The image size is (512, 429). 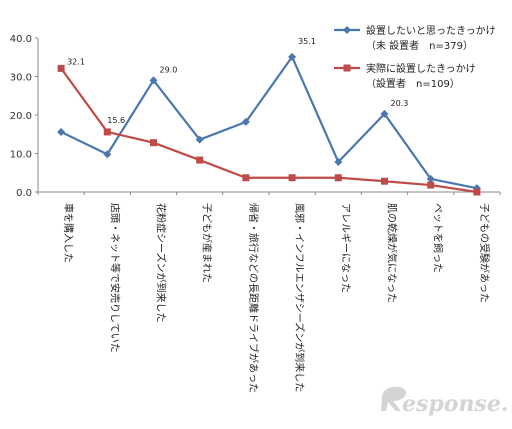 I want to click on y-tick-label: 40.0, so click(x=21, y=39).